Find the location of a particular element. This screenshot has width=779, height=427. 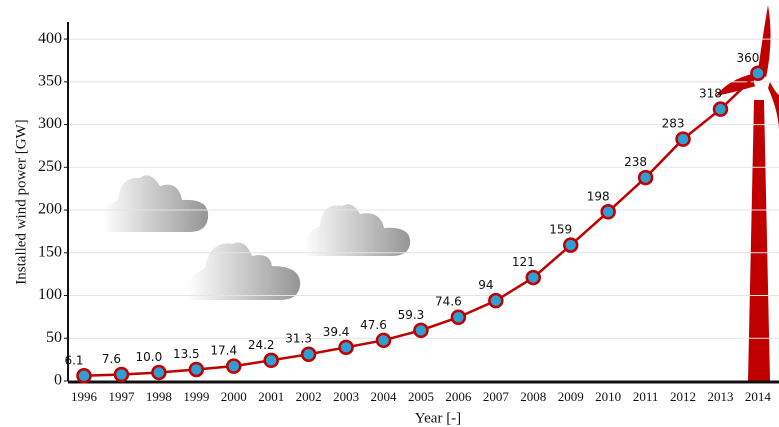

x-tick-label: 2001 is located at coordinates (271, 396).